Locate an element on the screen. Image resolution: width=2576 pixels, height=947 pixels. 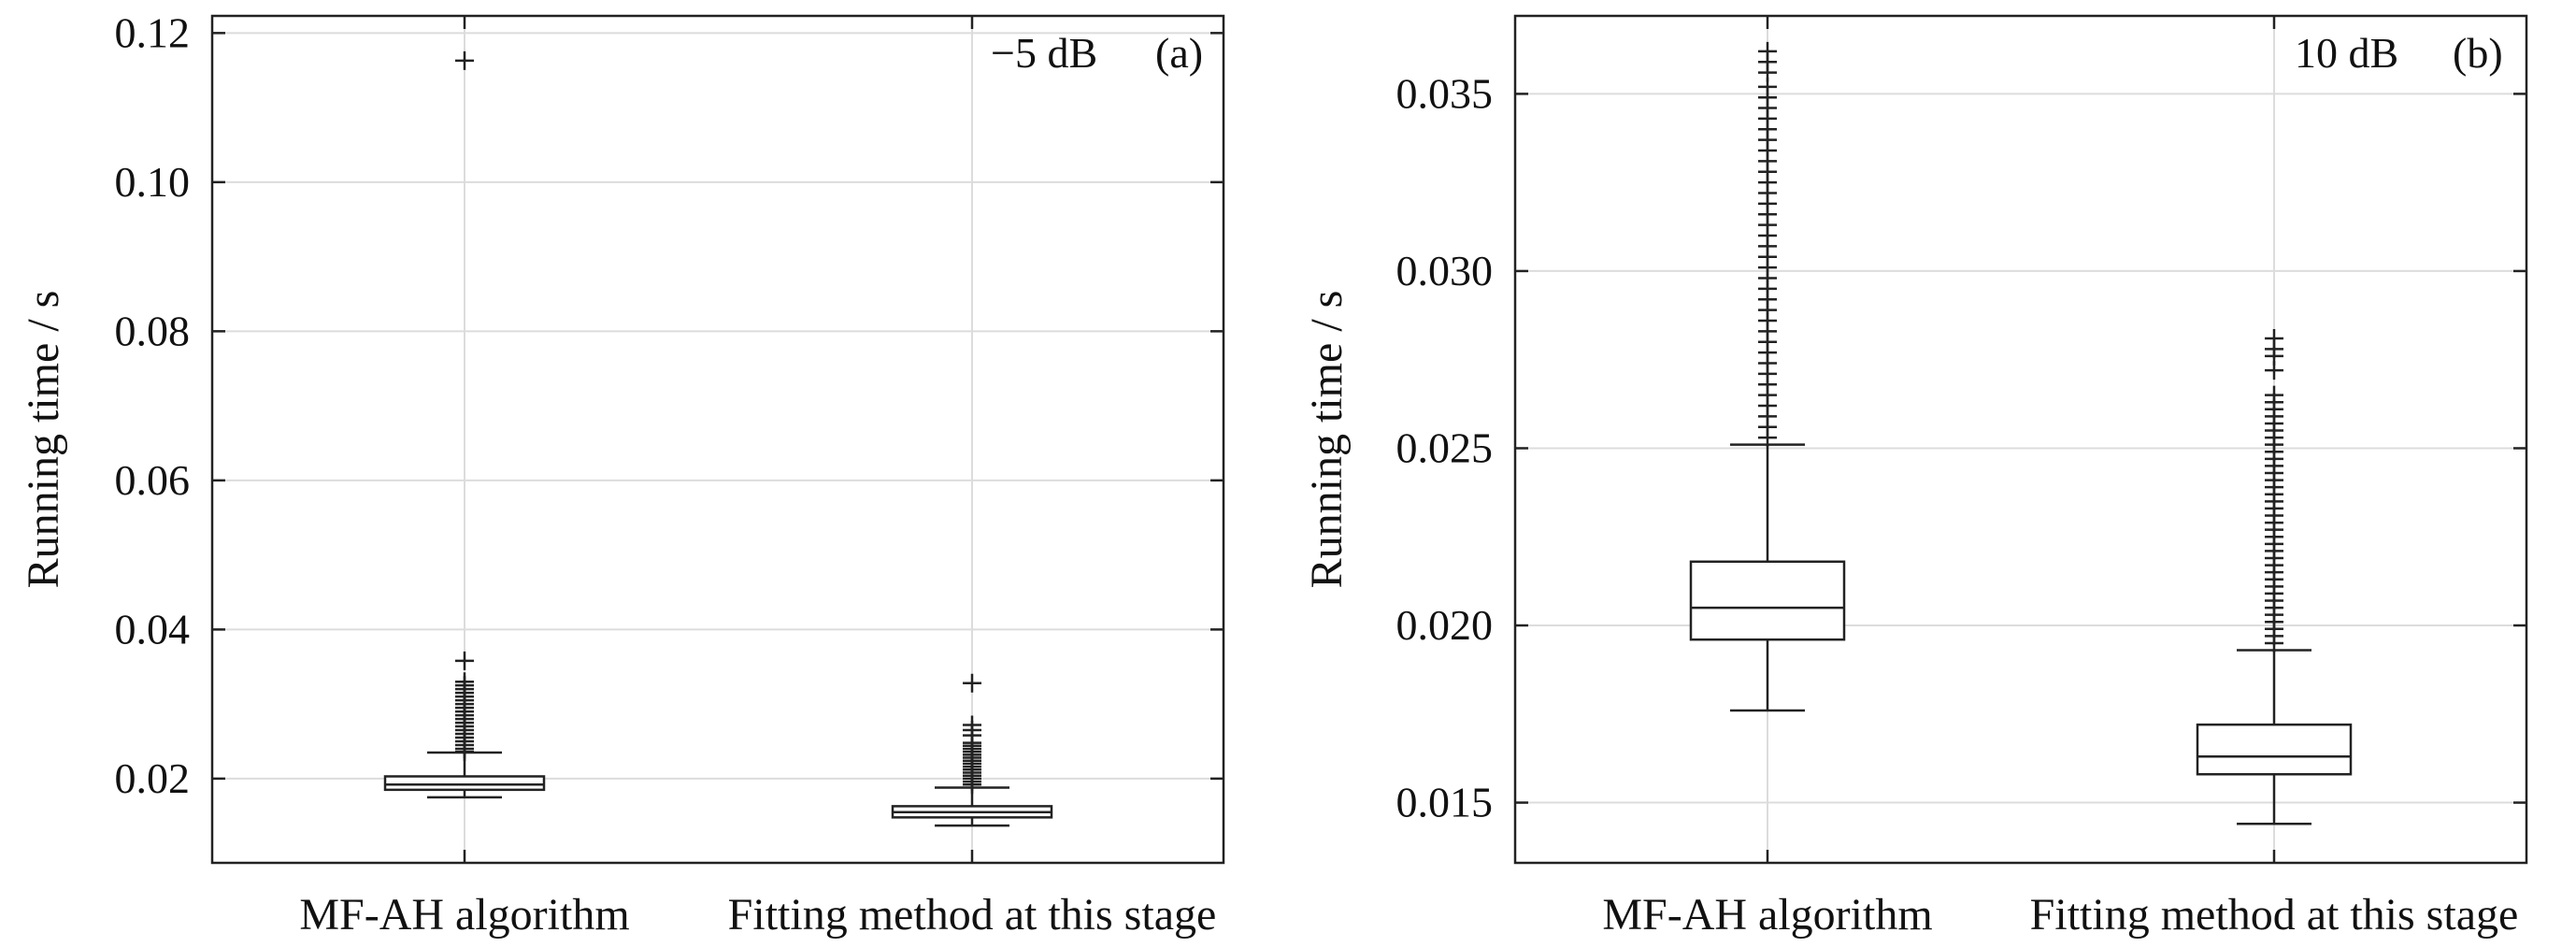
y-tick-label: 0.12 is located at coordinates (153, 32).